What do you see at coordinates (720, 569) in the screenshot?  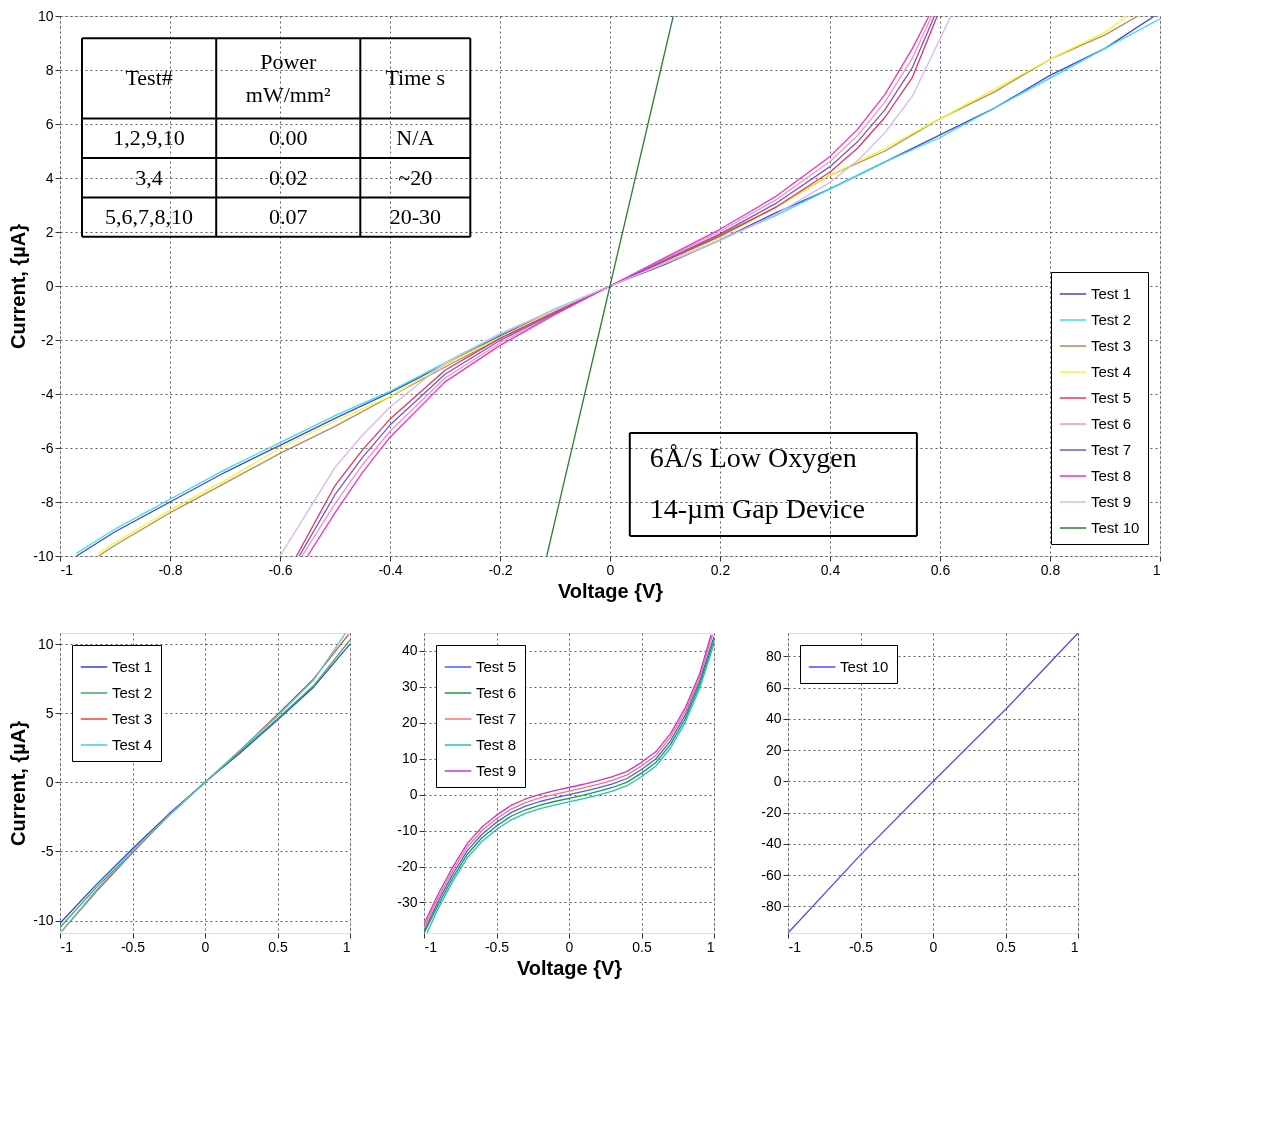 I see `x-tick-label: 0.2` at bounding box center [720, 569].